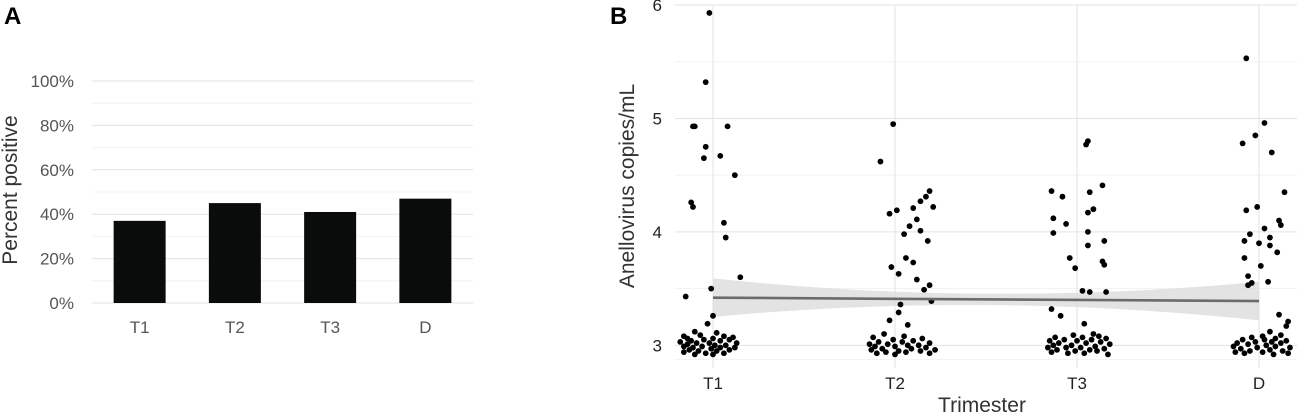  I want to click on panel-b-x-tick-label: D, so click(1259, 383).